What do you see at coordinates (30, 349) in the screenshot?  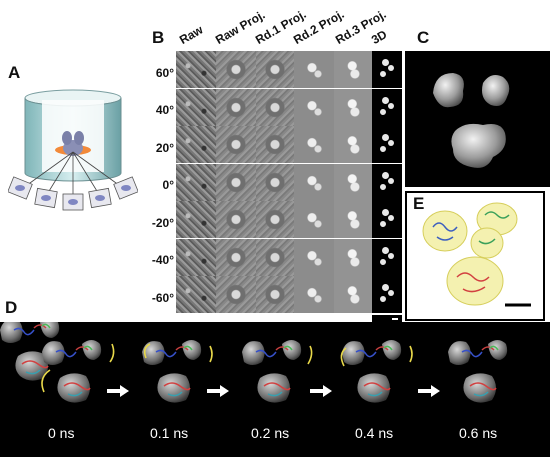 I see `md-snapshot` at bounding box center [30, 349].